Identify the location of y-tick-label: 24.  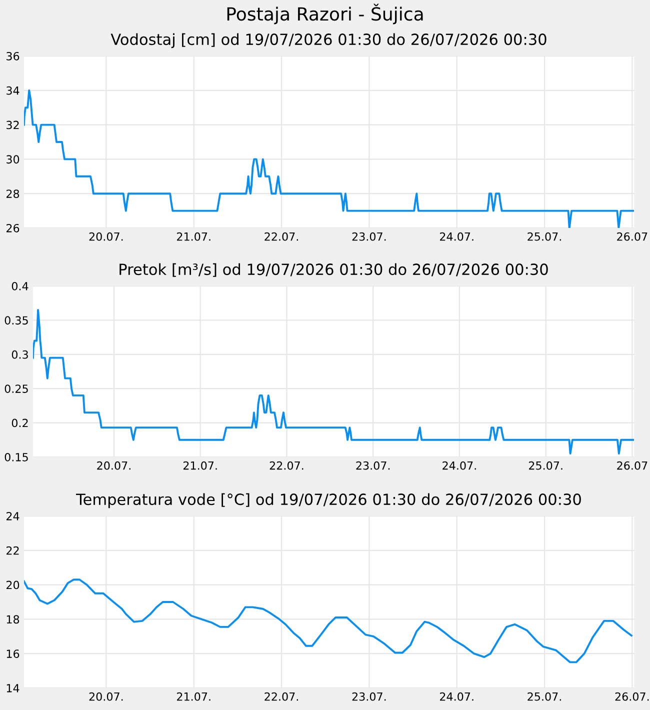
(13, 516).